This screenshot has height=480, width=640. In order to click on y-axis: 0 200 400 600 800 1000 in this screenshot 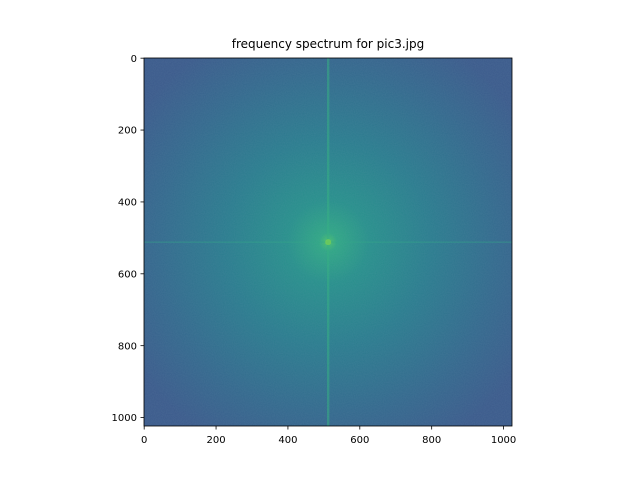, I will do `click(128, 239)`.